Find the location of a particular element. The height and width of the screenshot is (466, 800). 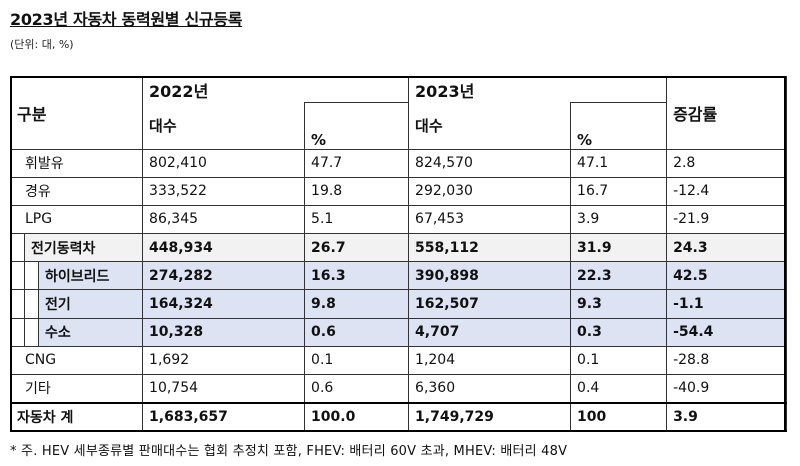

table-row: 휘발유 802,410 47.7 824,570 47.1 2.8 is located at coordinates (398, 163).